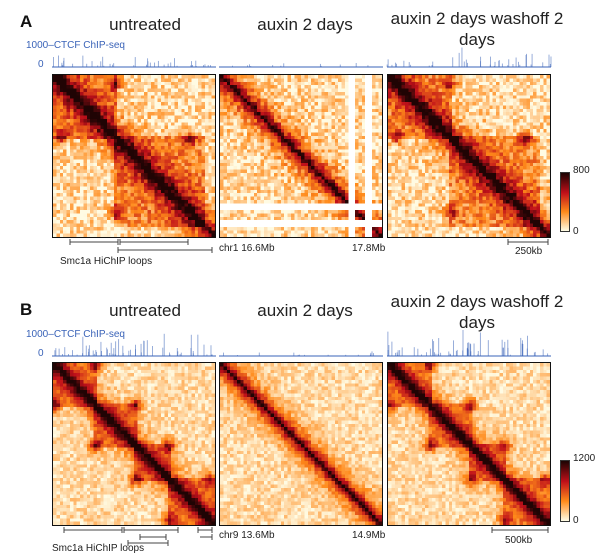 The height and width of the screenshot is (558, 600). Describe the element at coordinates (529, 251) in the screenshot. I see `panel-a-scale-bar: 250kb` at that location.